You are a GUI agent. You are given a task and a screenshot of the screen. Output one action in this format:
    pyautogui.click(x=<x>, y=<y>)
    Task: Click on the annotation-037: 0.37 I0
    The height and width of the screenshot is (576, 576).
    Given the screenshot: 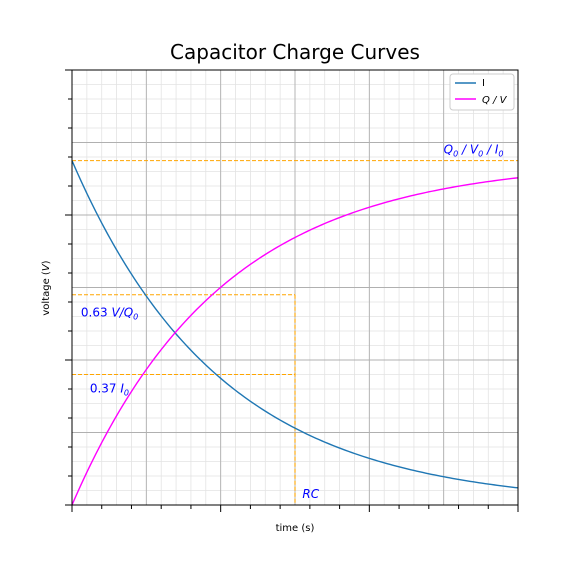 What is the action you would take?
    pyautogui.click(x=109, y=390)
    